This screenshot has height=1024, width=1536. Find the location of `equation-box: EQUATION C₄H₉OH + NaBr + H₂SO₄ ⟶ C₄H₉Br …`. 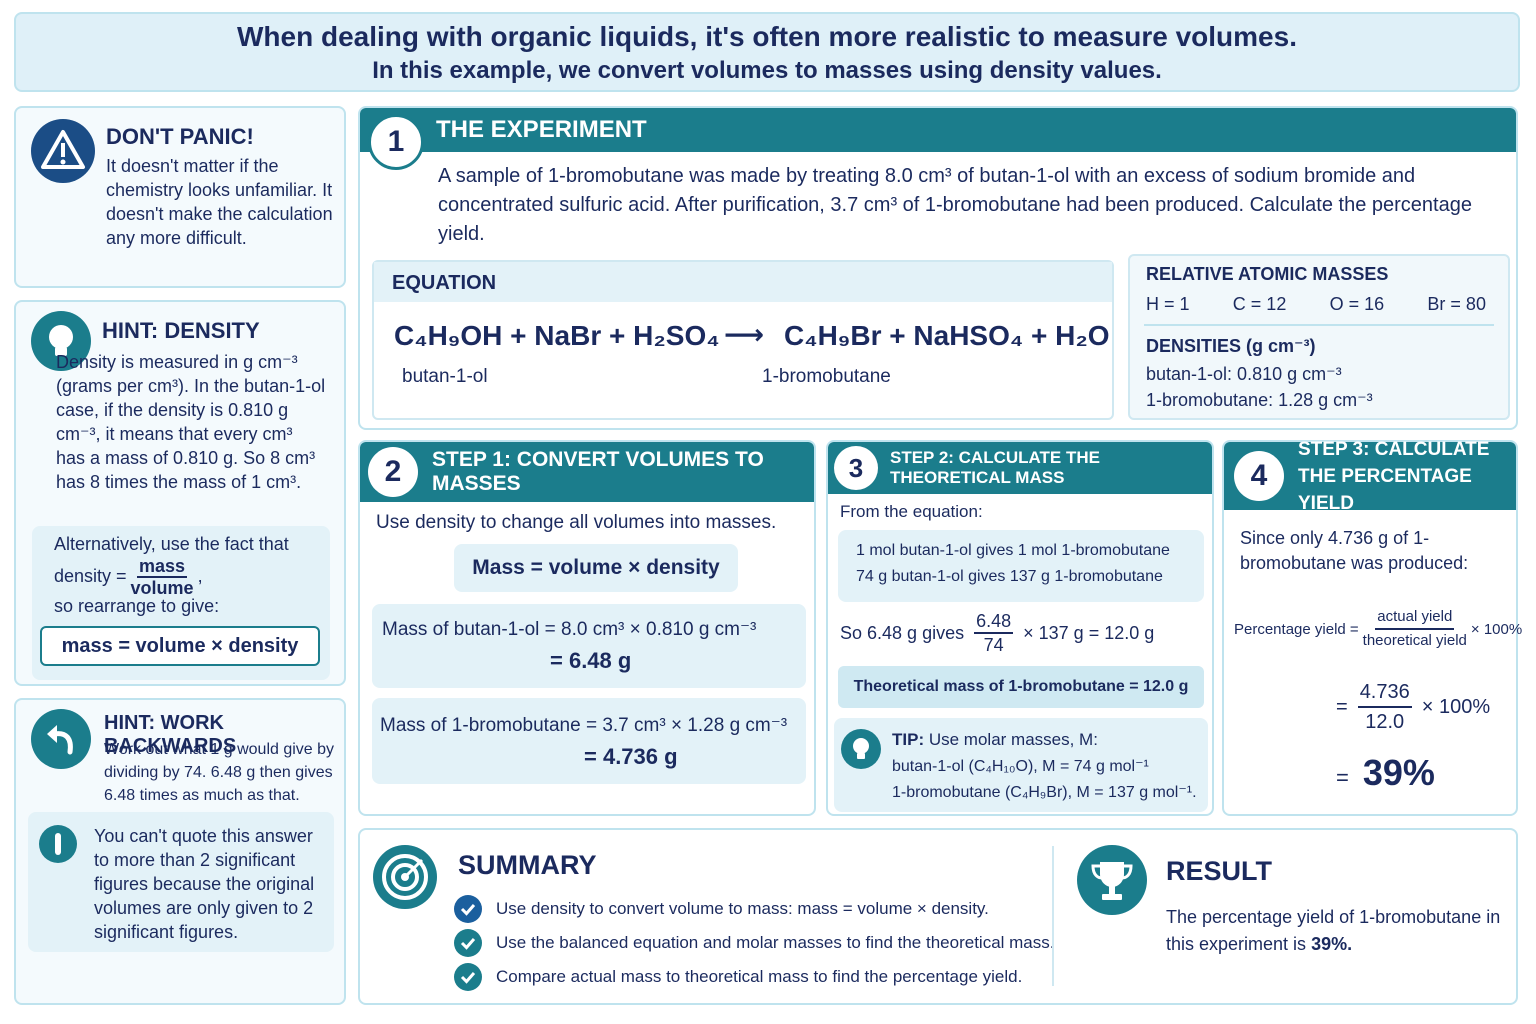

equation-box: EQUATION C₄H₉OH + NaBr + H₂SO₄ ⟶ C₄H₉Br … is located at coordinates (743, 340).